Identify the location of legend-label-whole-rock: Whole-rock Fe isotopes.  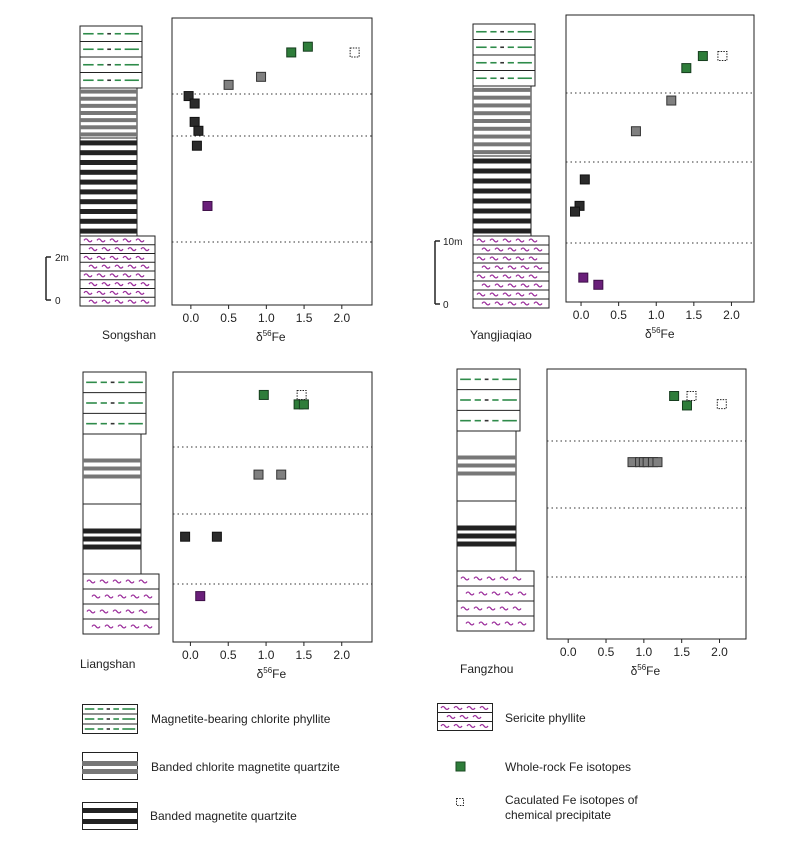
(568, 767).